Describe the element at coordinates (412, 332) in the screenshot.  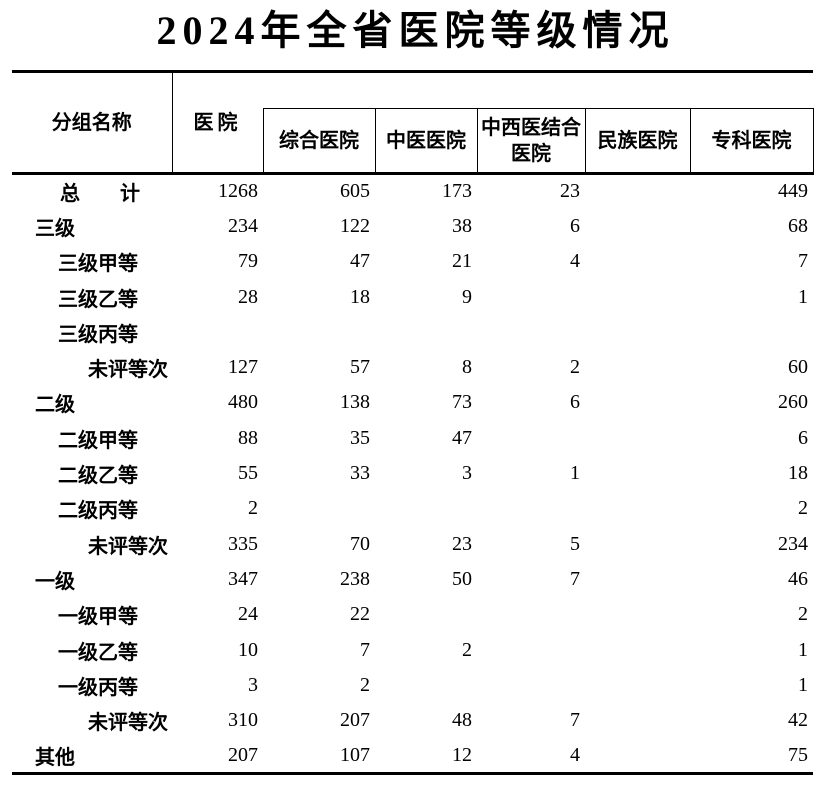
I see `table-row: 三级丙等` at that location.